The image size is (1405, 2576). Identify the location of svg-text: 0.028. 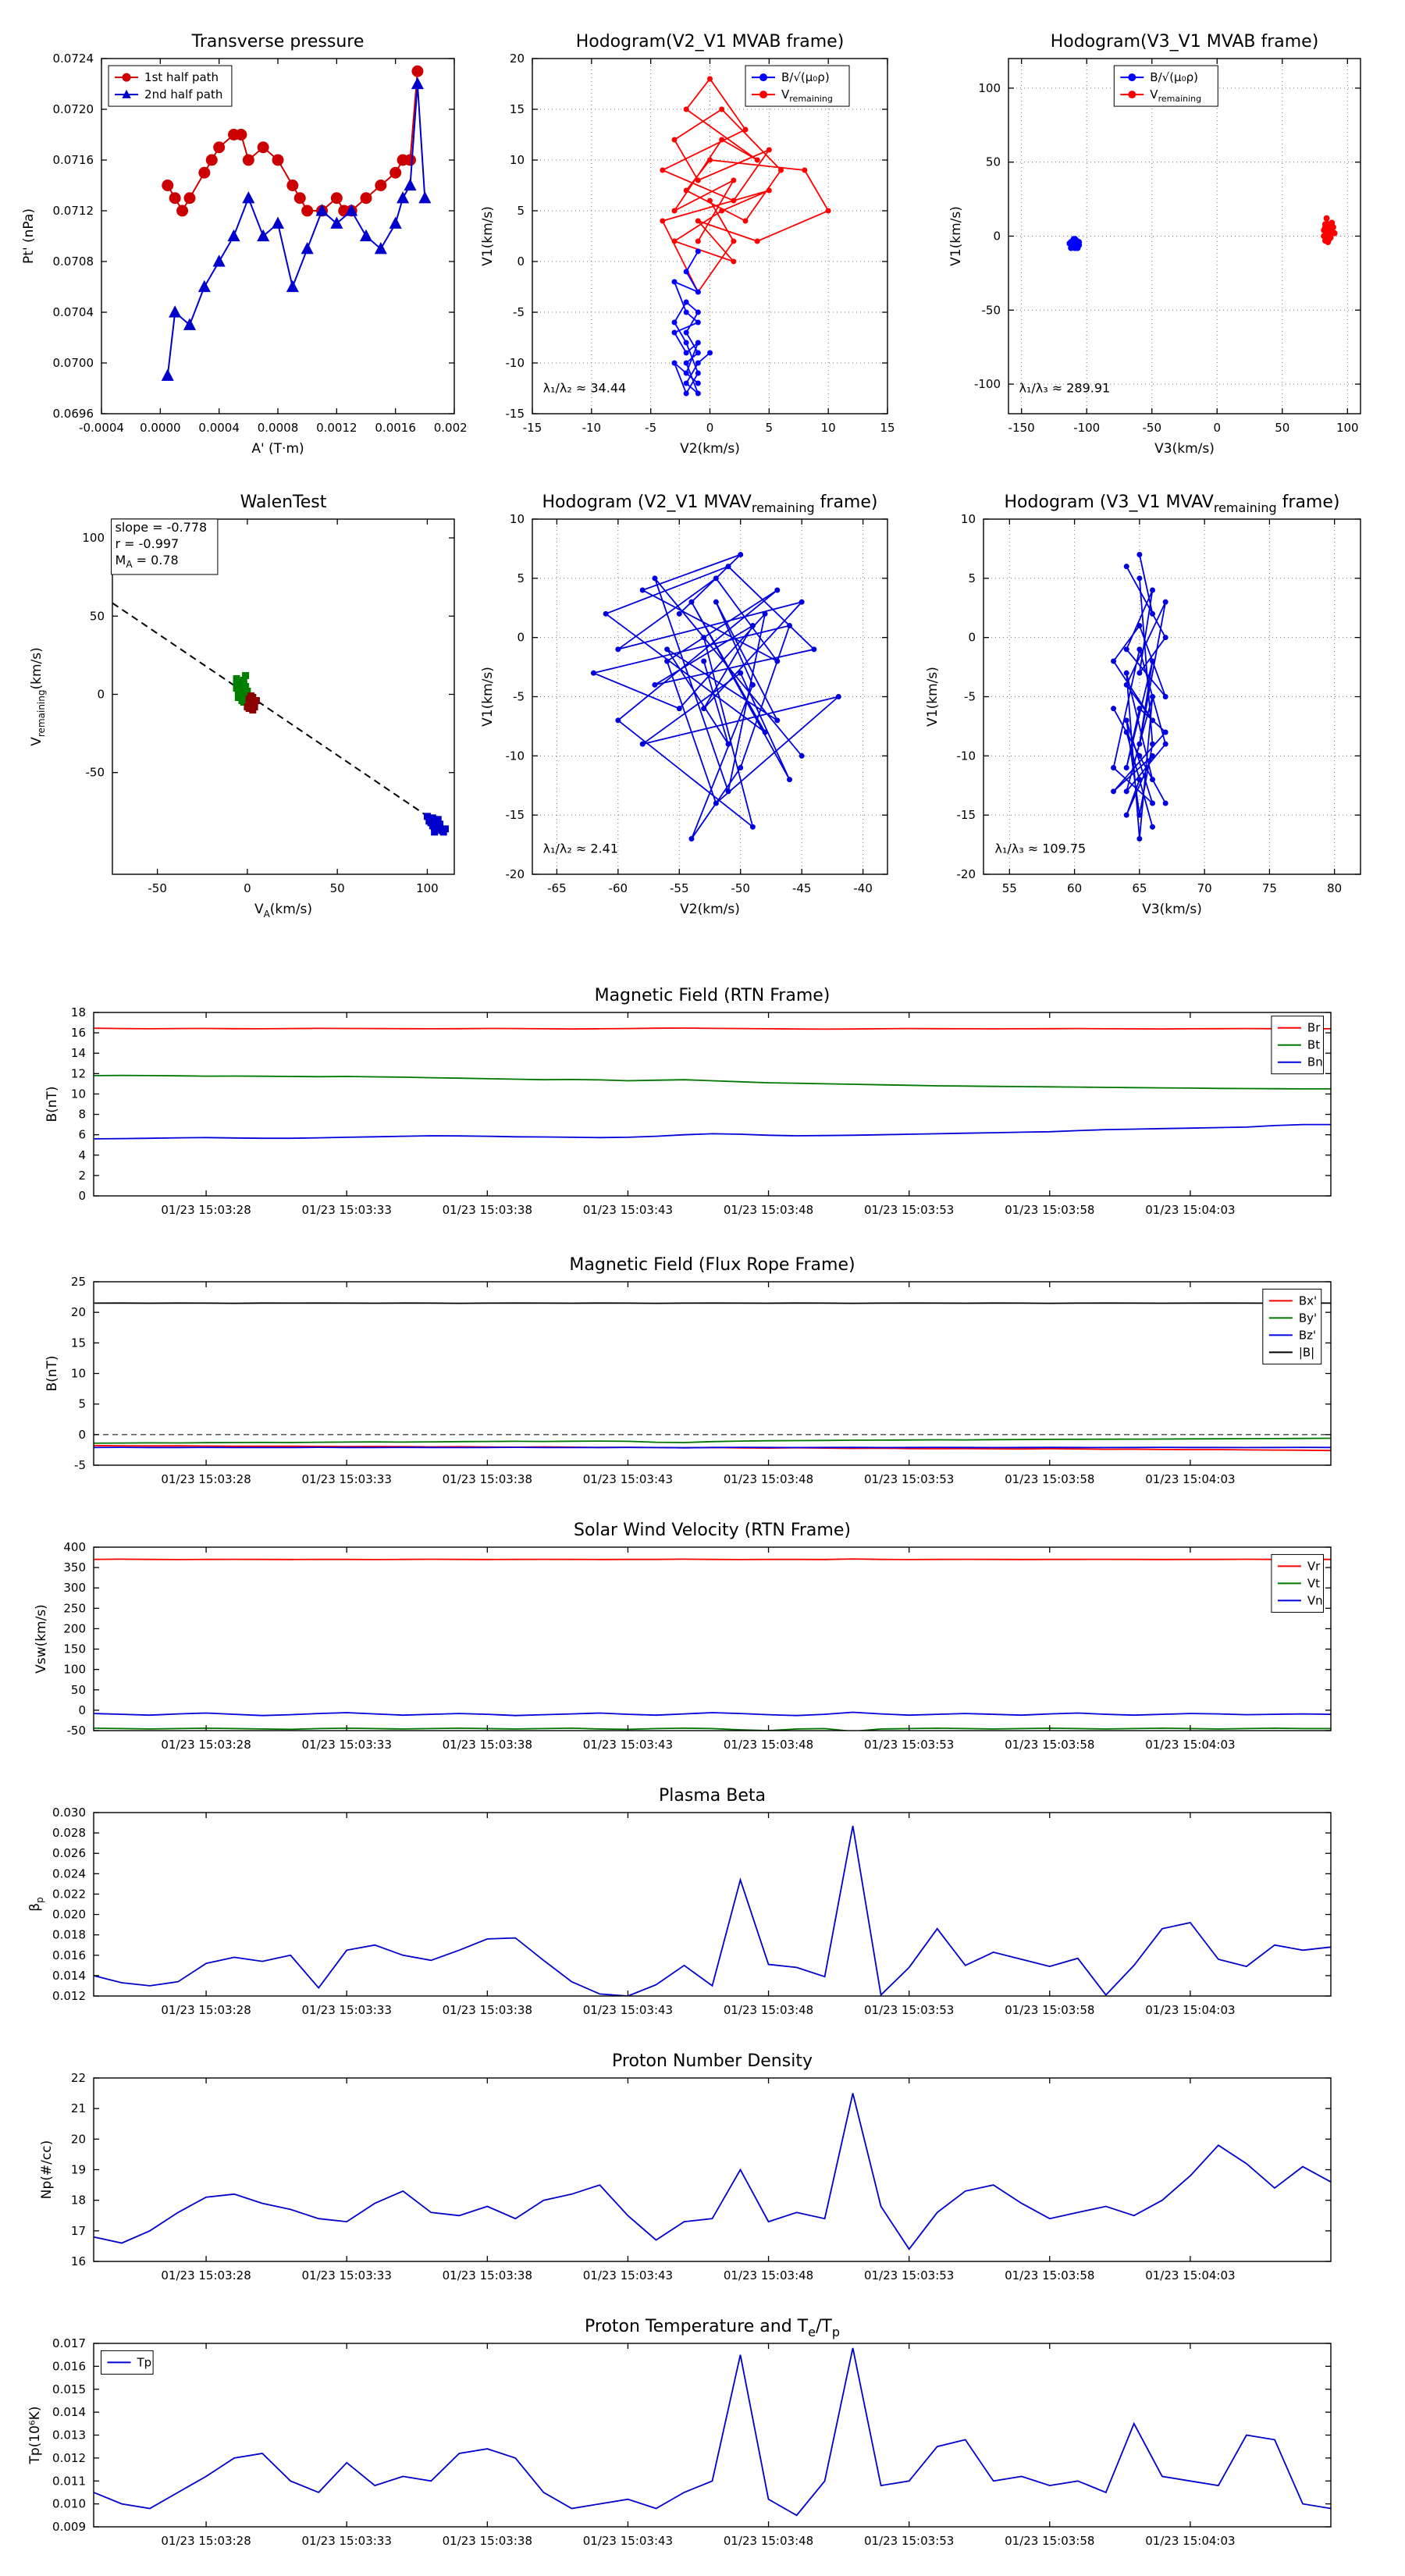
(69, 1833).